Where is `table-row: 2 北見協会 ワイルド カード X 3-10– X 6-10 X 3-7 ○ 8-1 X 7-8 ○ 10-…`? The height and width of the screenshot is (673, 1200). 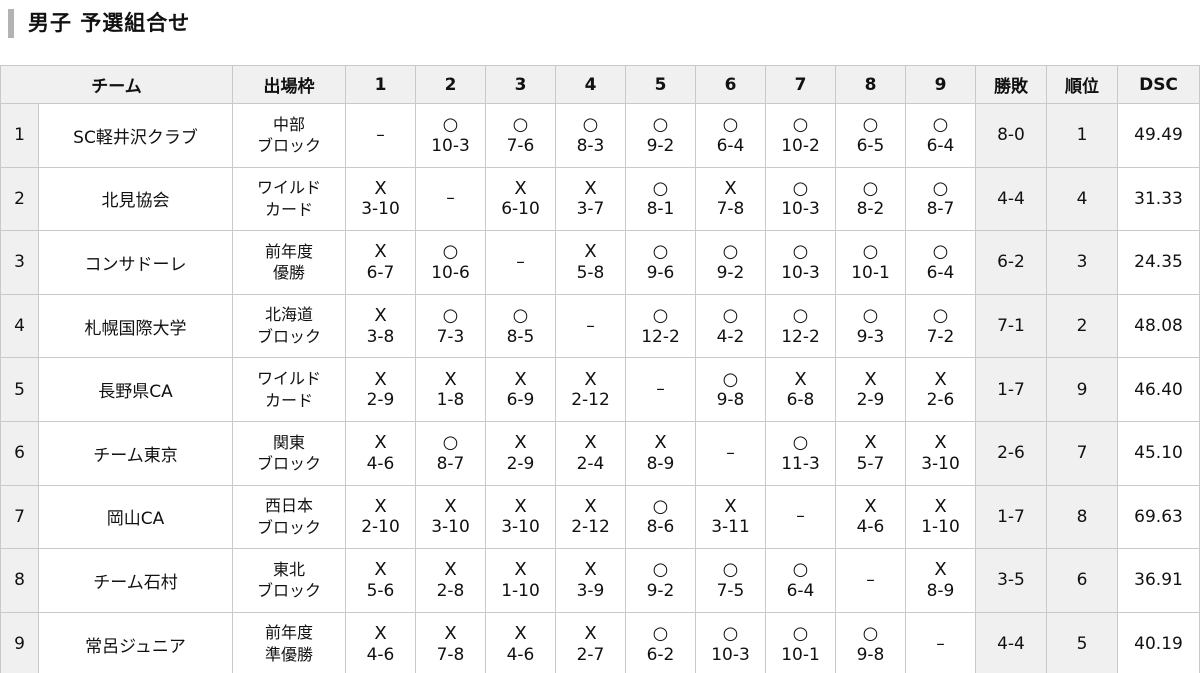 table-row: 2 北見協会 ワイルド カード X 3-10– X 6-10 X 3-7 ○ 8-1 X 7-8 ○ 10-… is located at coordinates (600, 199).